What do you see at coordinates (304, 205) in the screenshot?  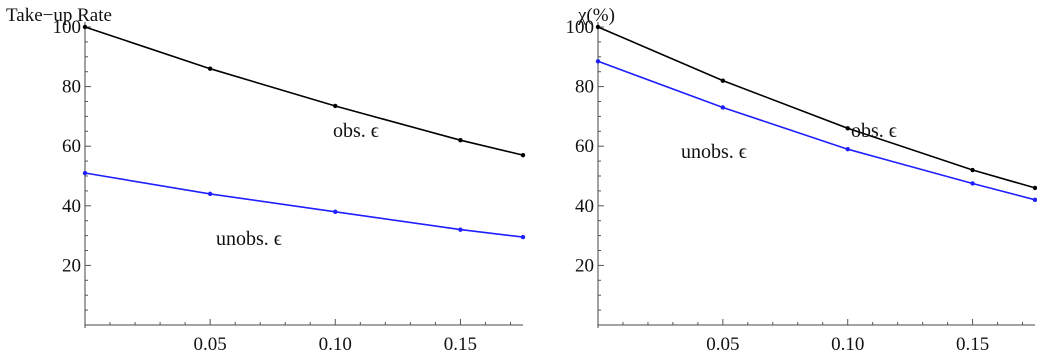 I see `series-line-unobs` at bounding box center [304, 205].